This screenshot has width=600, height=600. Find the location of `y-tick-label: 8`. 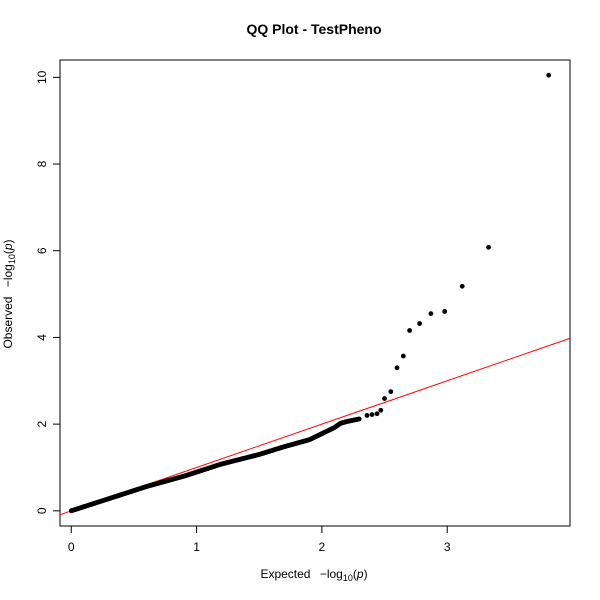

y-tick-label: 8 is located at coordinates (42, 163).